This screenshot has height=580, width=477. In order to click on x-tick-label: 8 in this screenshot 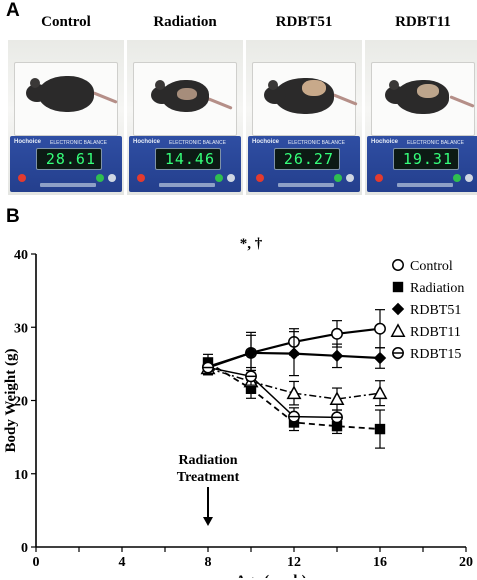, I will do `click(208, 562)`.